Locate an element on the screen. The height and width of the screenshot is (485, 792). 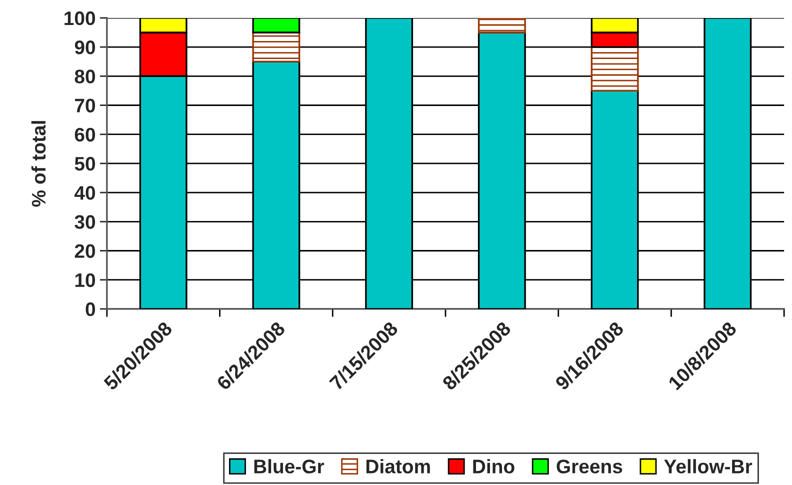
y-tick-label: 30 is located at coordinates (85, 222).